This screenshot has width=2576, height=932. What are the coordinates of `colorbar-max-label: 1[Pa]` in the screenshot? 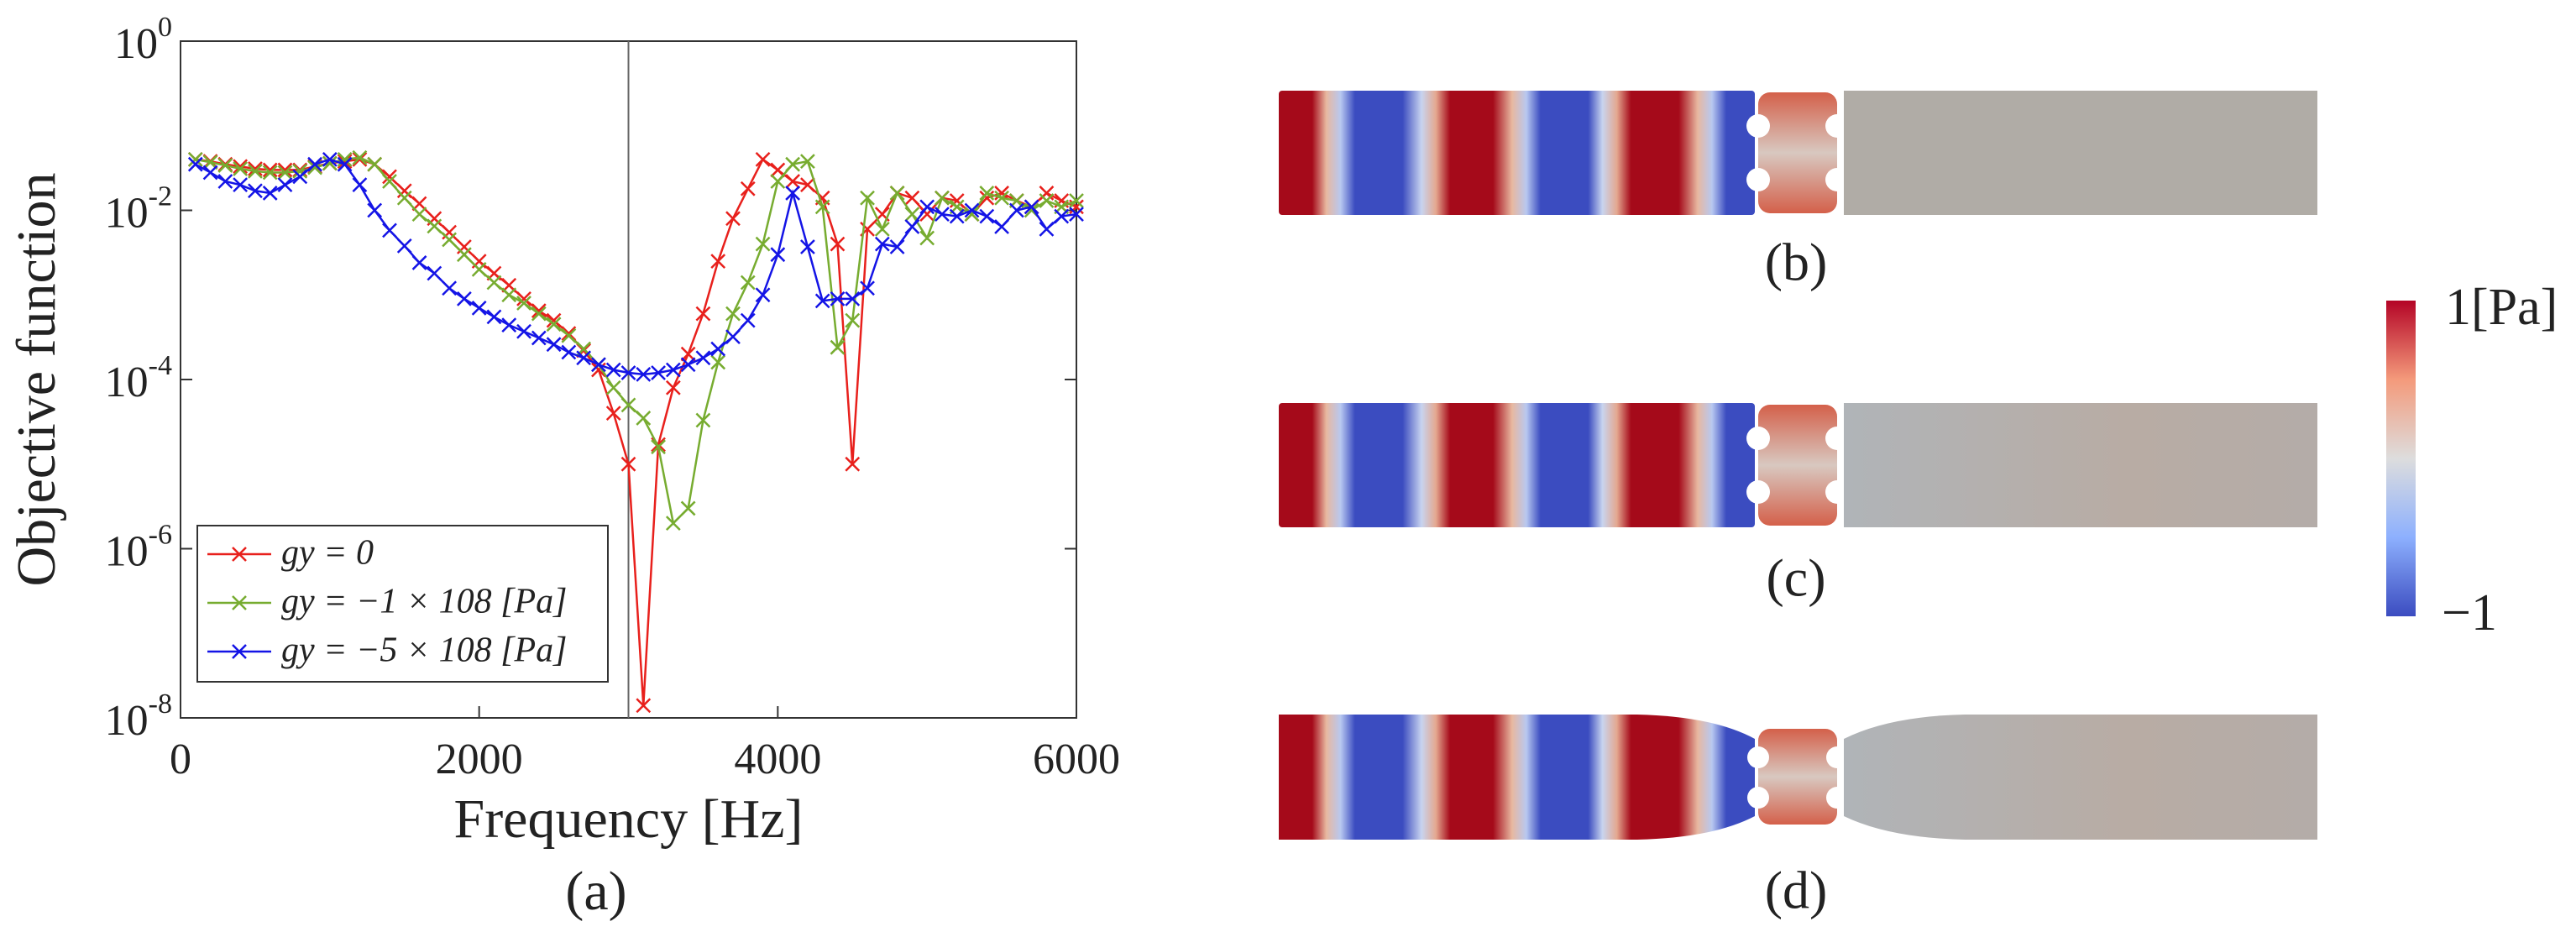 It's located at (2502, 307).